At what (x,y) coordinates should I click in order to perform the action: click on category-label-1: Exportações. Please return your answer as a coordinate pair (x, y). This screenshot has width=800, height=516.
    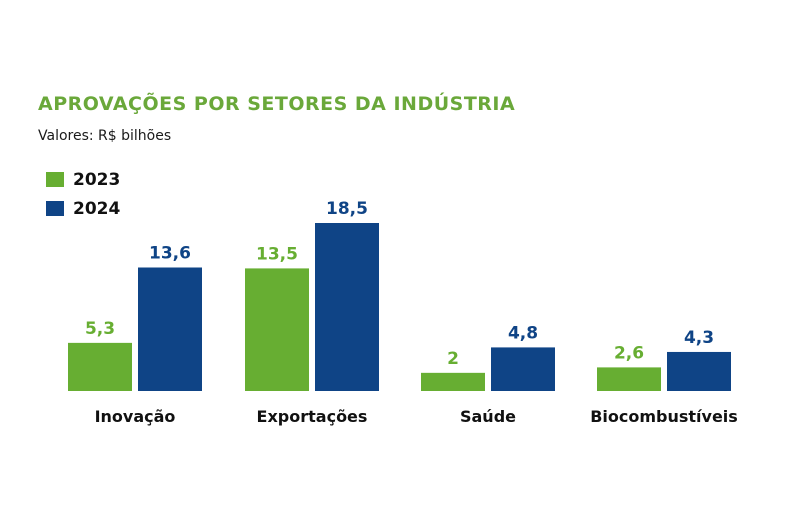
    Looking at the image, I should click on (312, 416).